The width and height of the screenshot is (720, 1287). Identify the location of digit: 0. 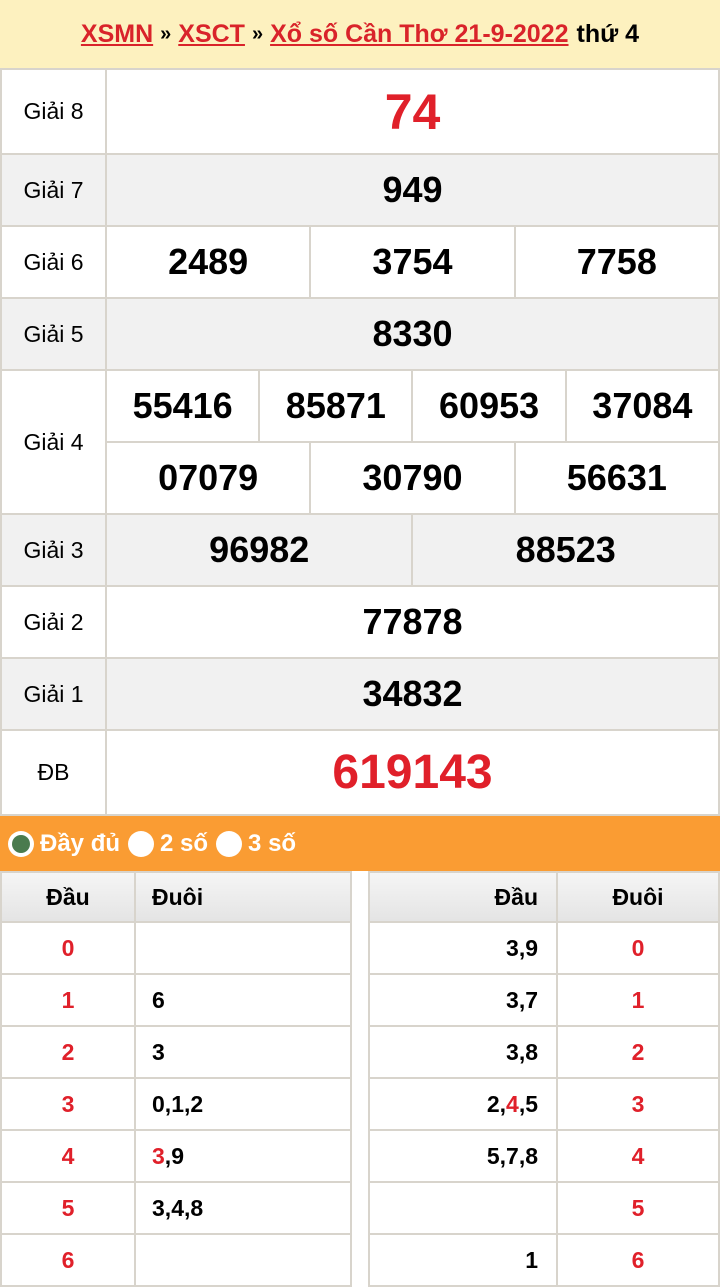
(158, 1103).